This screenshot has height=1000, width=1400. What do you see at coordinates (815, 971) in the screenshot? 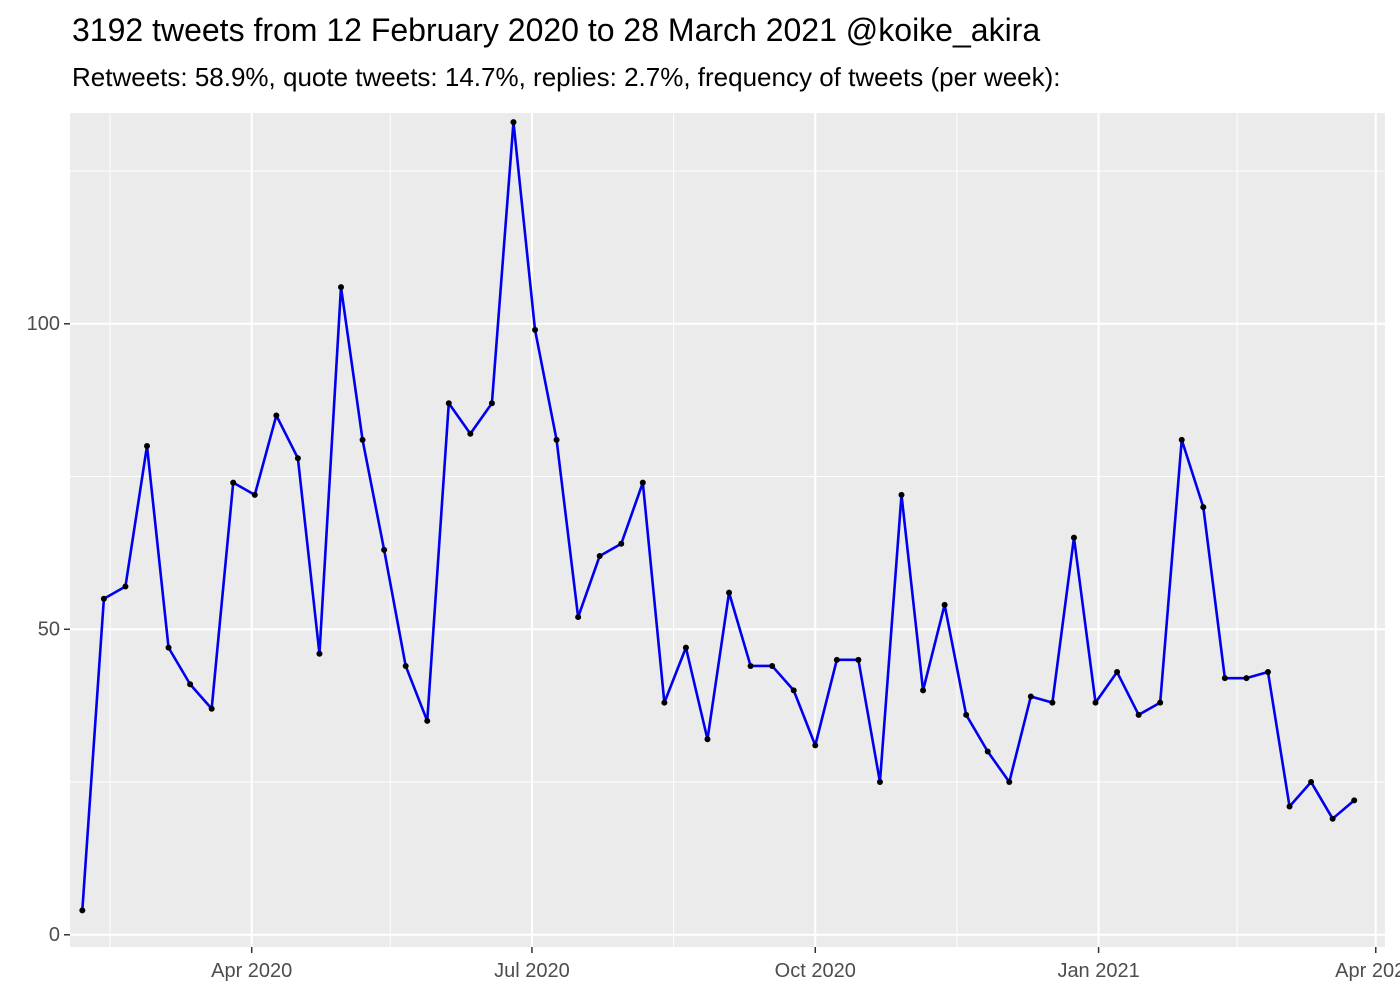
I see `x-tick-label: Oct 2020` at bounding box center [815, 971].